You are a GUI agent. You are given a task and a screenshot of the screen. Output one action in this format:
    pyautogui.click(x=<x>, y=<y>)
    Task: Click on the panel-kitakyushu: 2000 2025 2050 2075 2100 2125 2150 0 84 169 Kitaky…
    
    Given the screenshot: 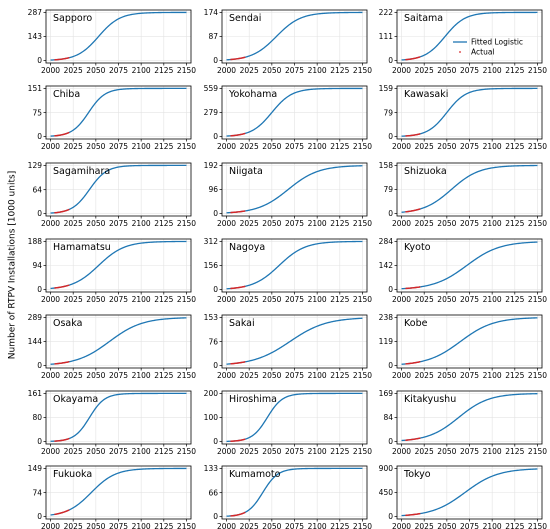 What is the action you would take?
    pyautogui.click(x=463, y=422)
    